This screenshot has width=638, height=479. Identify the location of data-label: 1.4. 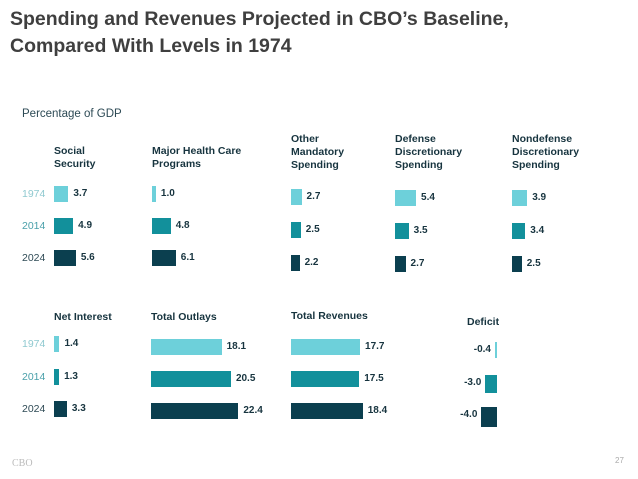
(71, 343).